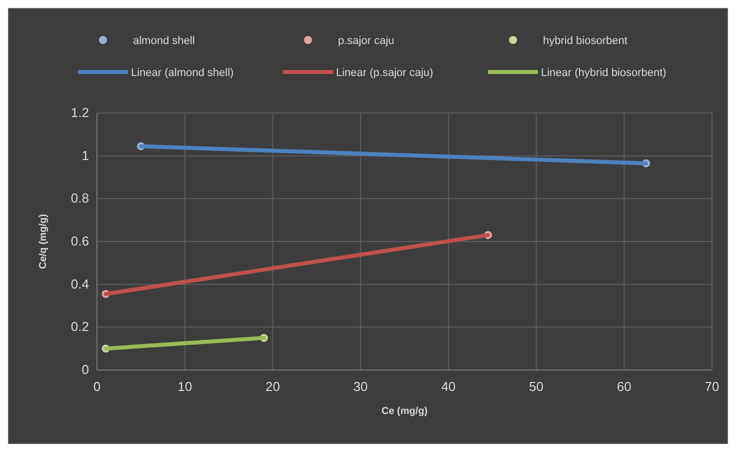 Image resolution: width=736 pixels, height=452 pixels. What do you see at coordinates (97, 386) in the screenshot?
I see `x-tick-label: 0` at bounding box center [97, 386].